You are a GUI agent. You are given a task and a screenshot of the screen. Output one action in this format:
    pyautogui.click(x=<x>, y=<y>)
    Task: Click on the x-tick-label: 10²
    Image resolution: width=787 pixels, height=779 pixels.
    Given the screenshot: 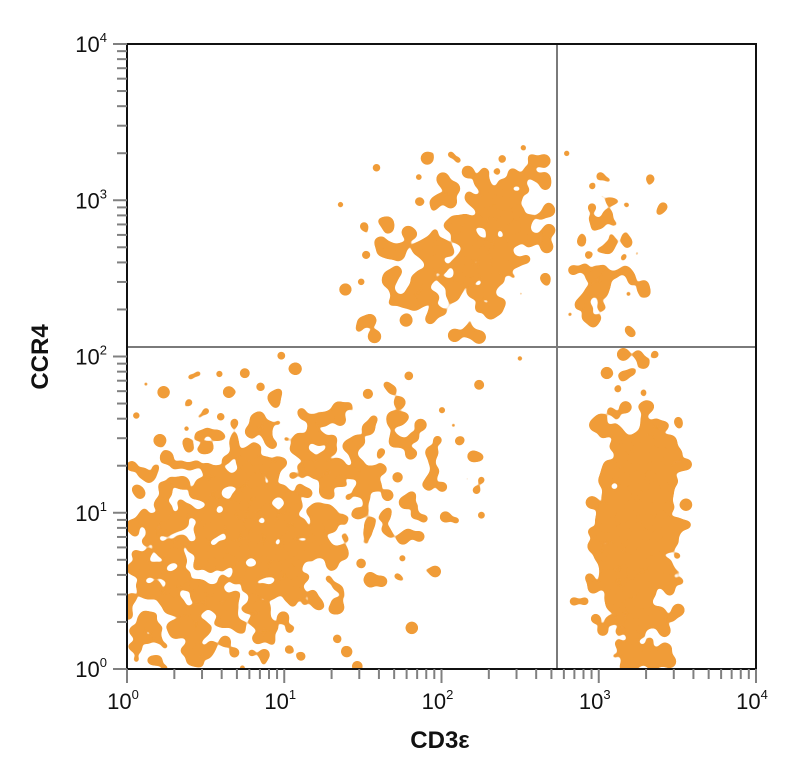 What is the action you would take?
    pyautogui.click(x=438, y=700)
    